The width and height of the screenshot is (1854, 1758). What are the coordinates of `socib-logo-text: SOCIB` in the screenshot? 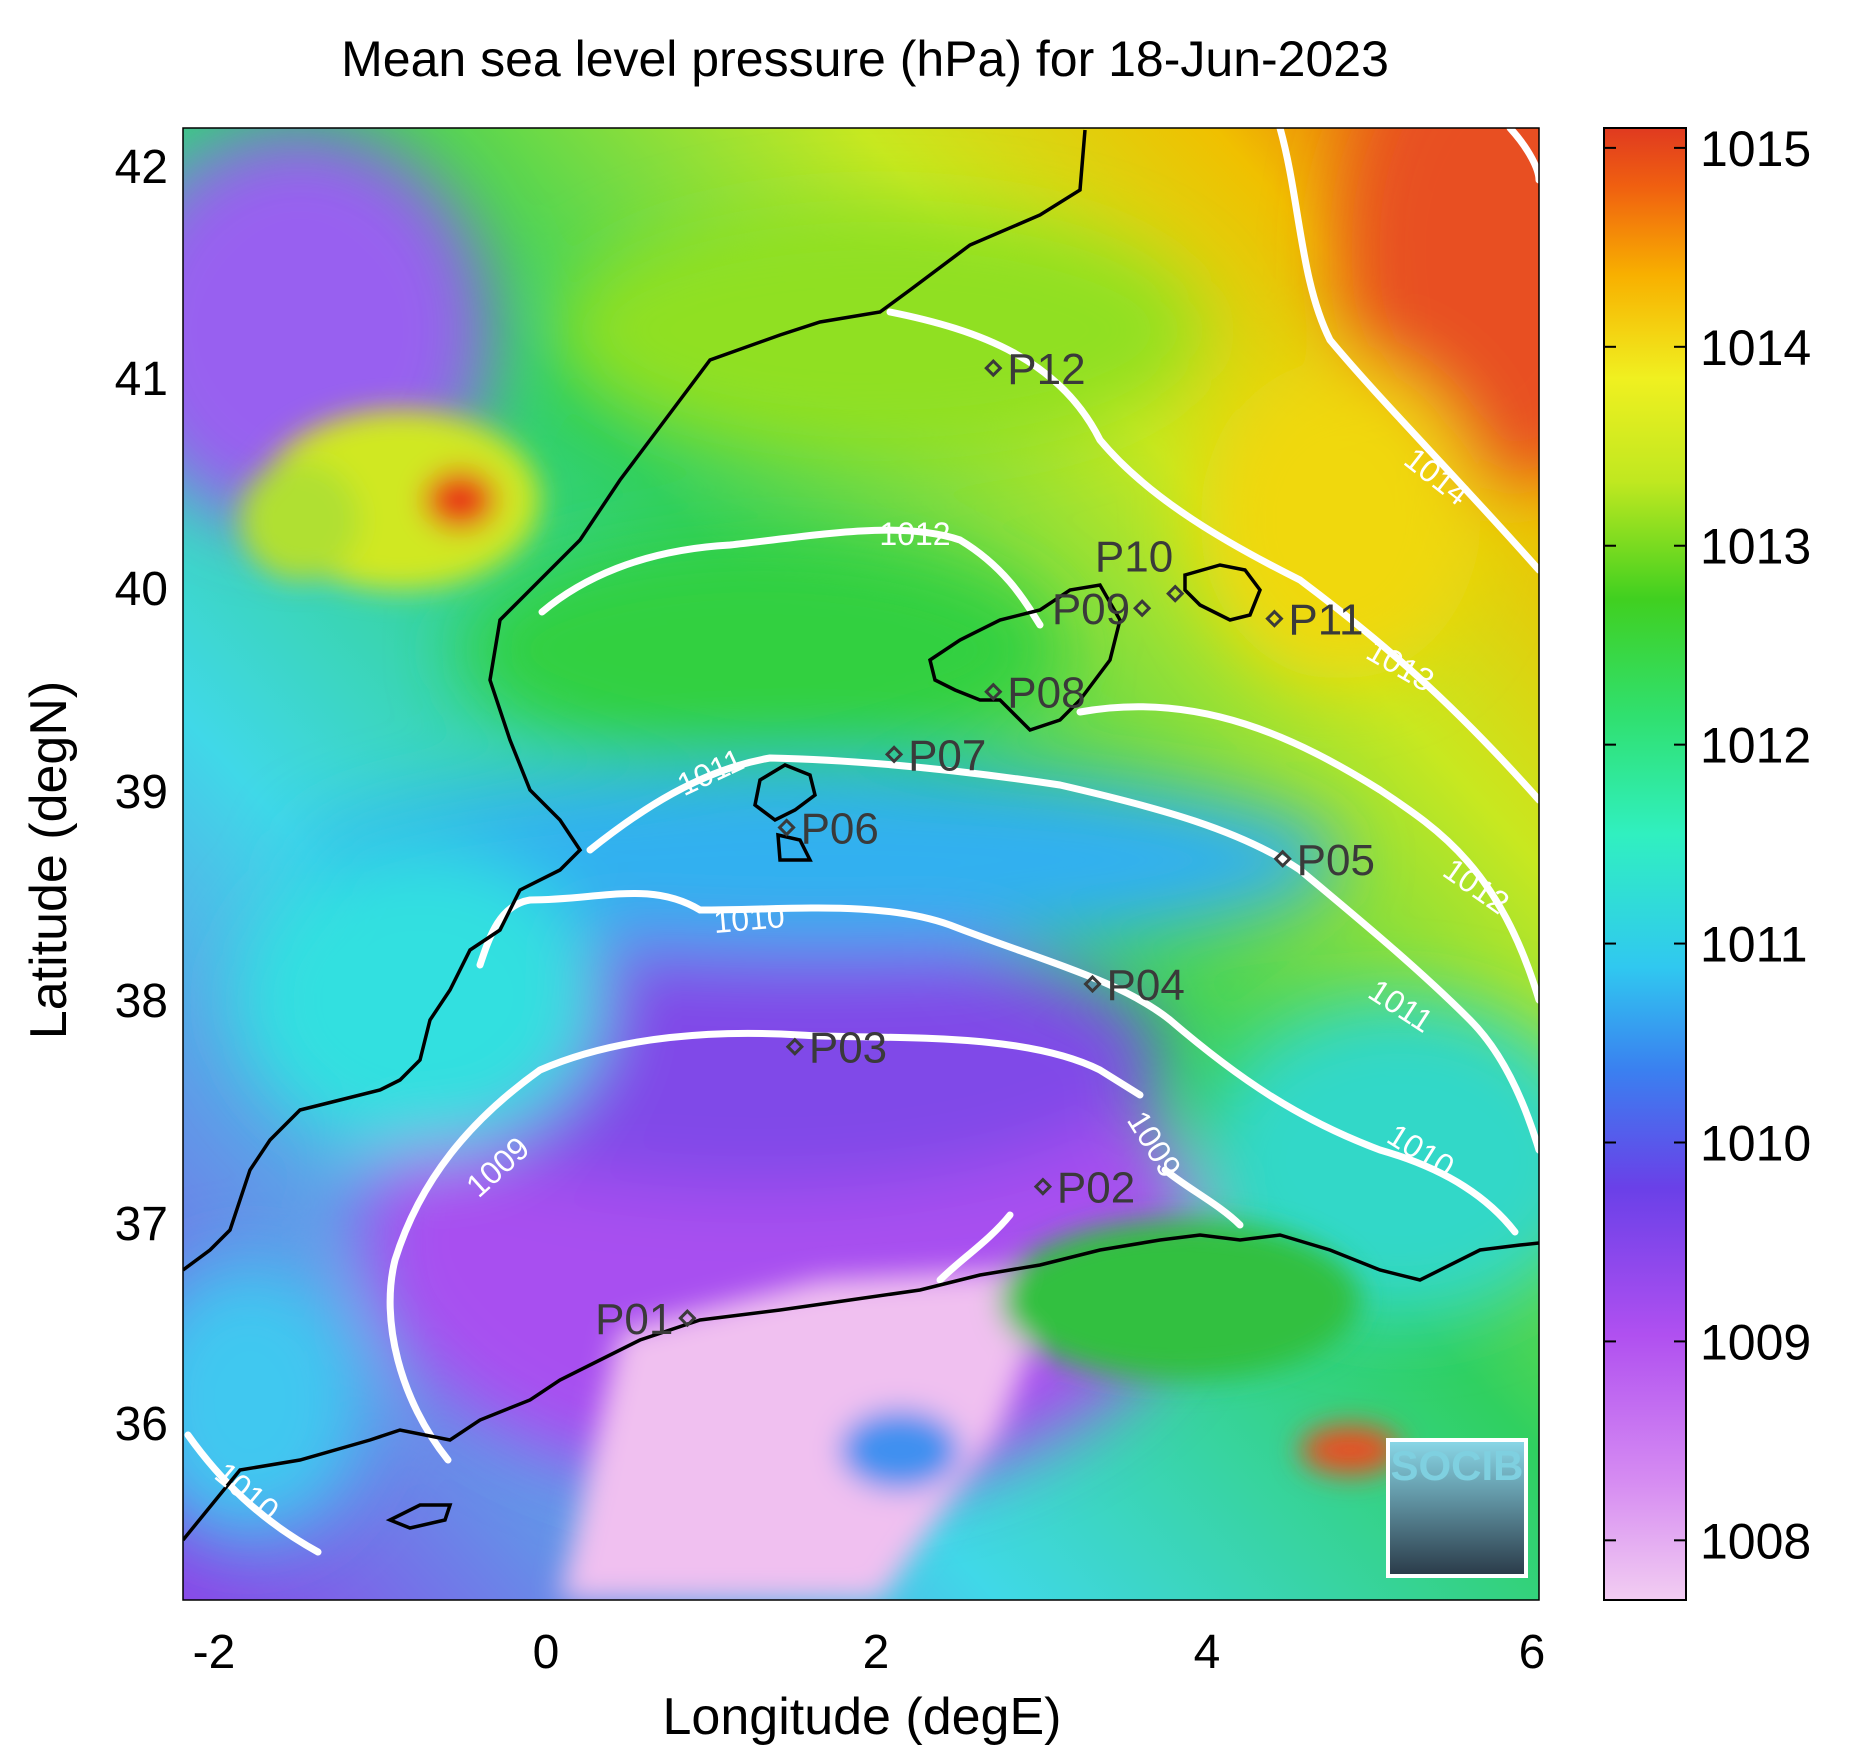 It's located at (1456, 1465).